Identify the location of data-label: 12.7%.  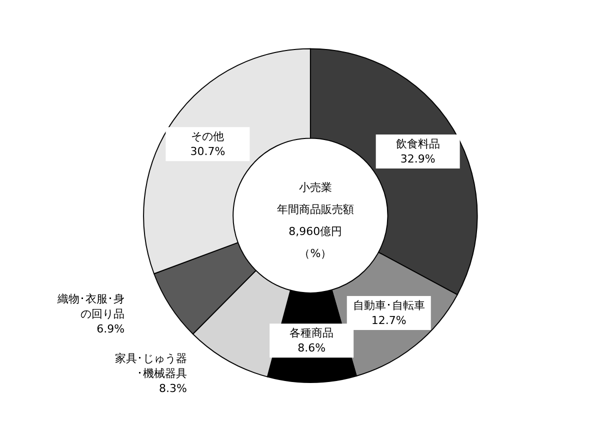
(388, 321).